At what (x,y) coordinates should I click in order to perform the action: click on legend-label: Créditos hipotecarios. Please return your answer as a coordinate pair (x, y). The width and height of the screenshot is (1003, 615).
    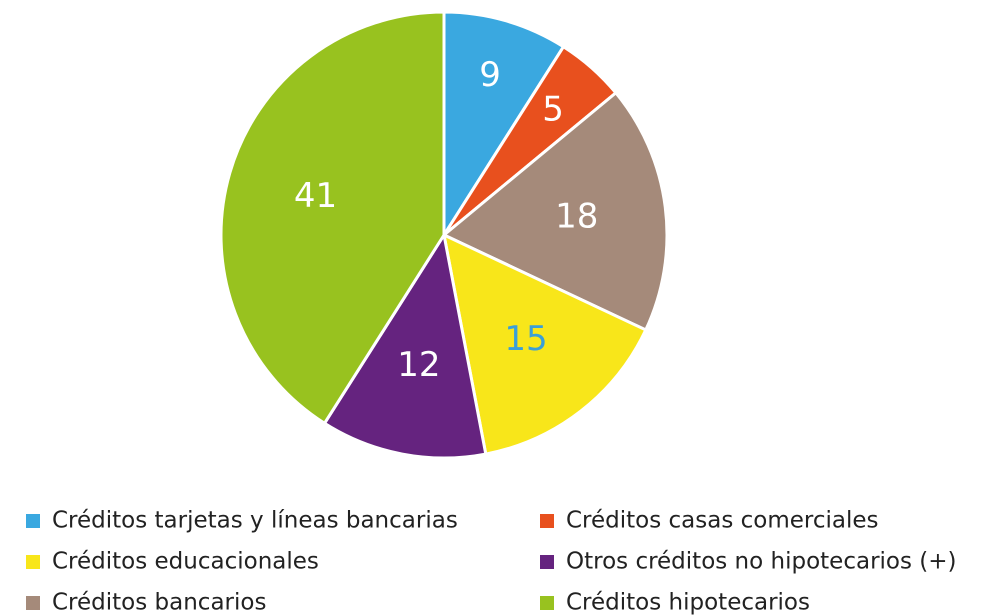
    Looking at the image, I should click on (688, 602).